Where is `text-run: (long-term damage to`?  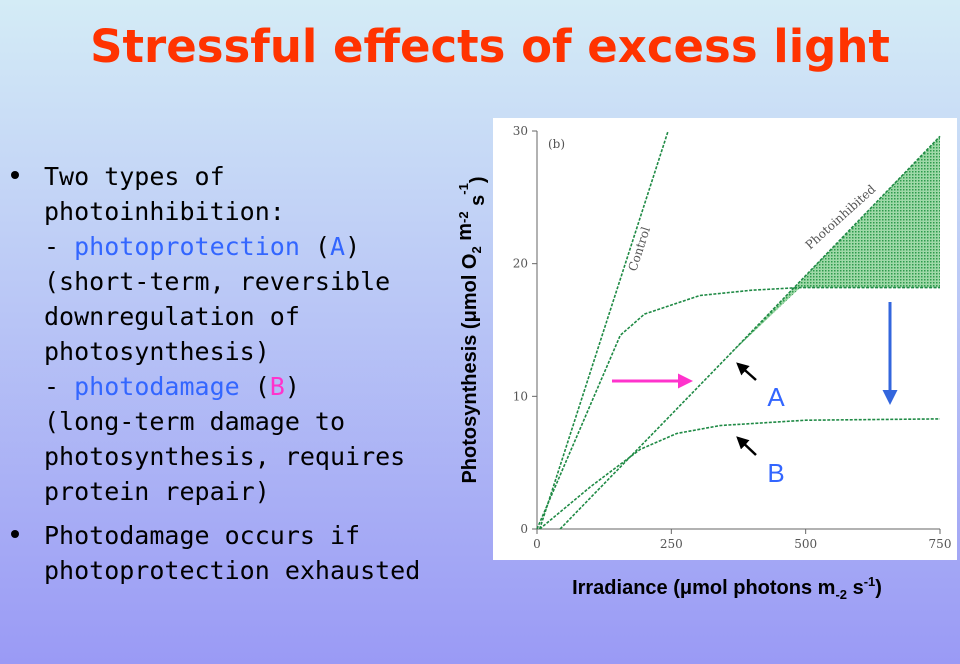
text-run: (long-term damage to is located at coordinates (194, 421).